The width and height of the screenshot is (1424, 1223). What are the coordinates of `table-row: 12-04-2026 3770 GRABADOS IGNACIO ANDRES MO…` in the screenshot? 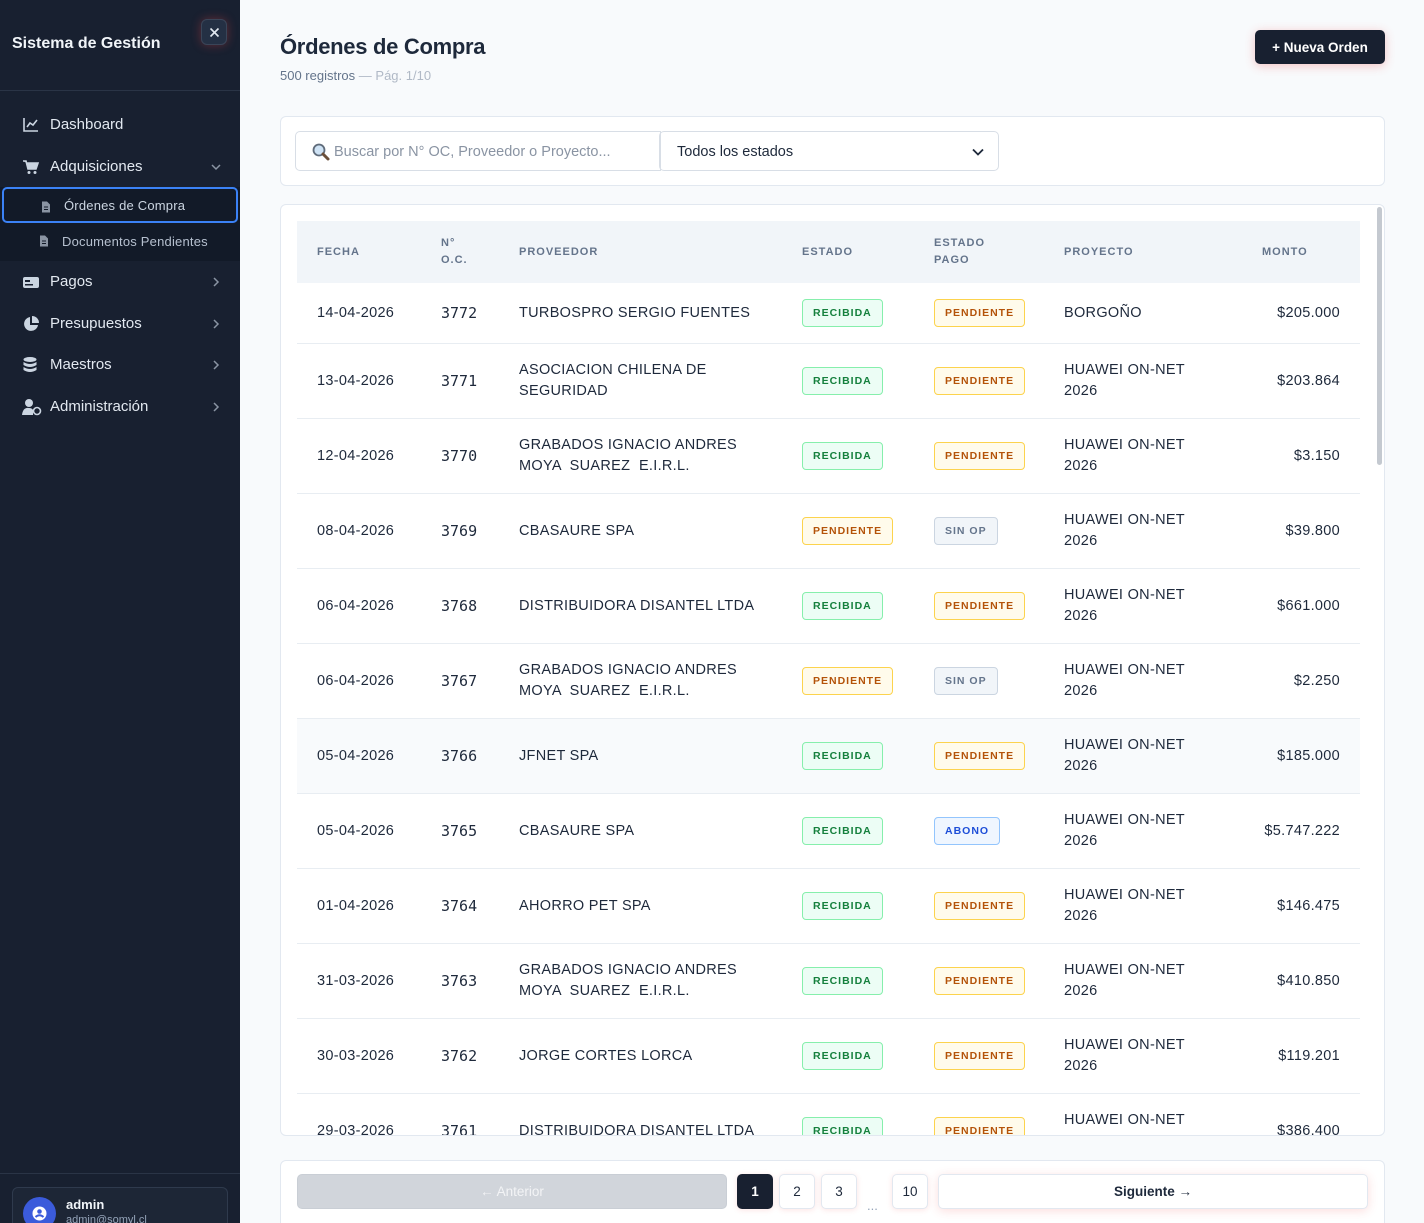 It's located at (828, 456).